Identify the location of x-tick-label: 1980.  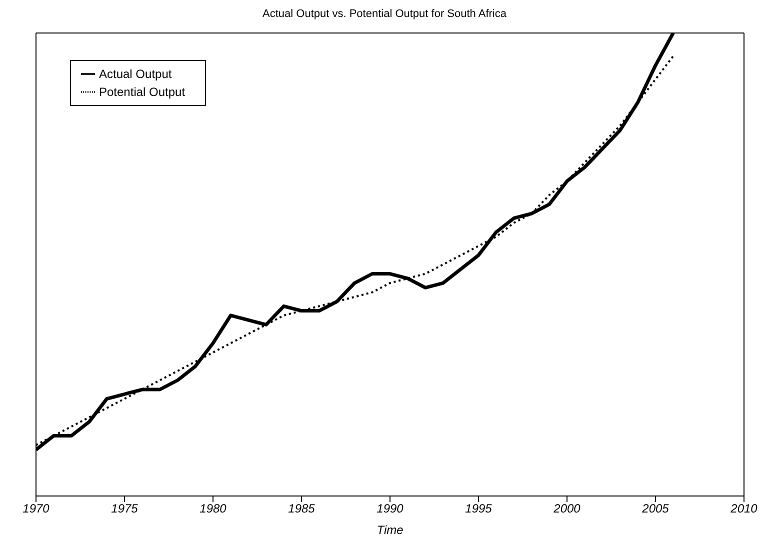
(213, 509).